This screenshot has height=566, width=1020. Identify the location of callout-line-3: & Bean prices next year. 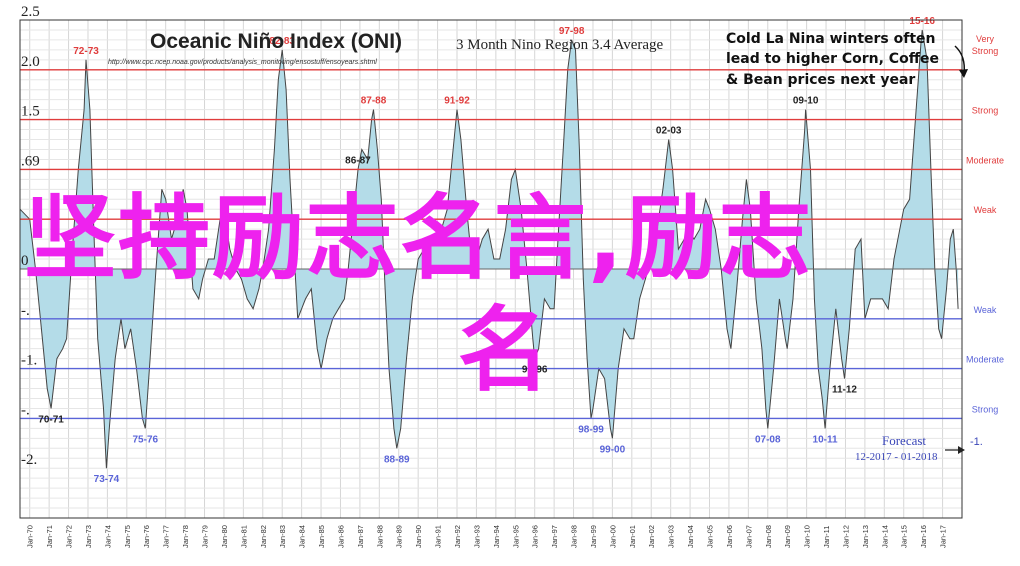
(820, 80).